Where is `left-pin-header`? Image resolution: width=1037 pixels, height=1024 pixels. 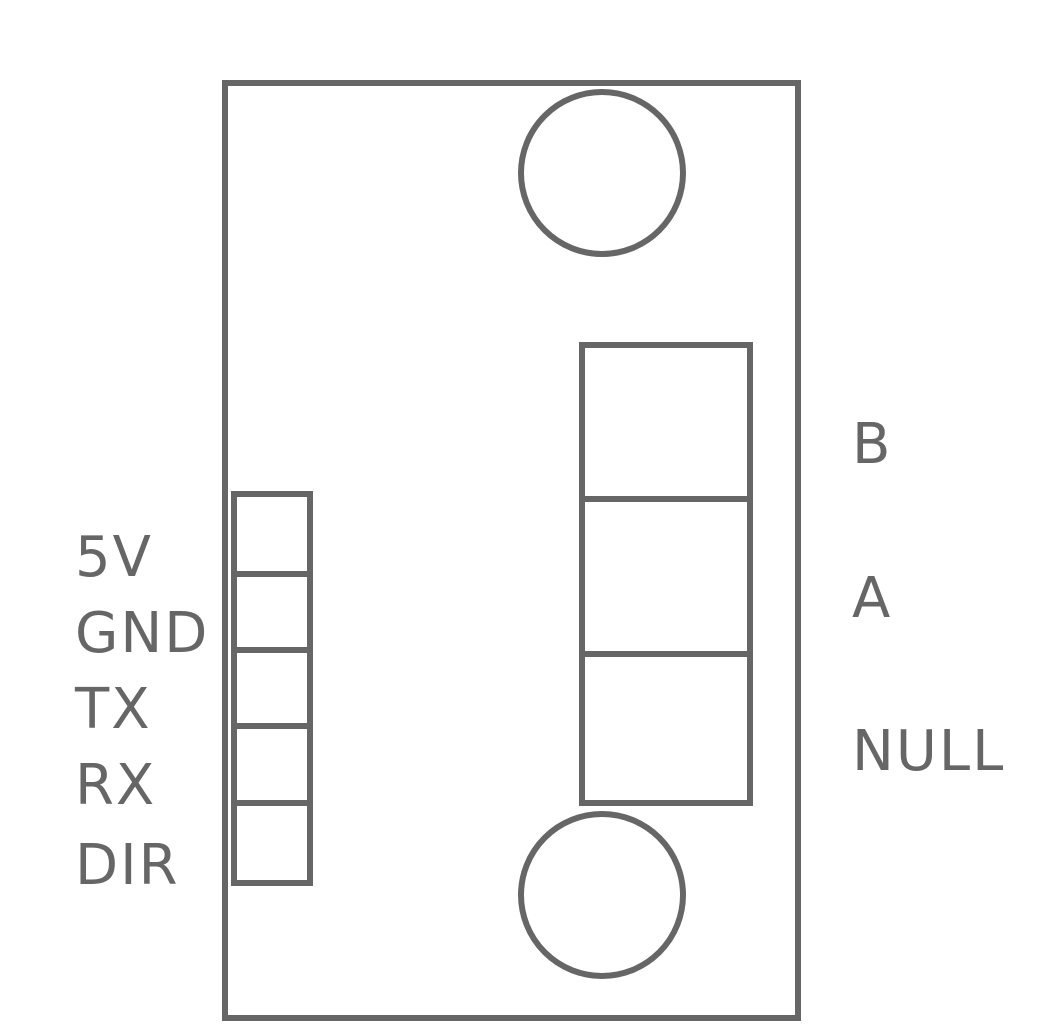 left-pin-header is located at coordinates (272, 688).